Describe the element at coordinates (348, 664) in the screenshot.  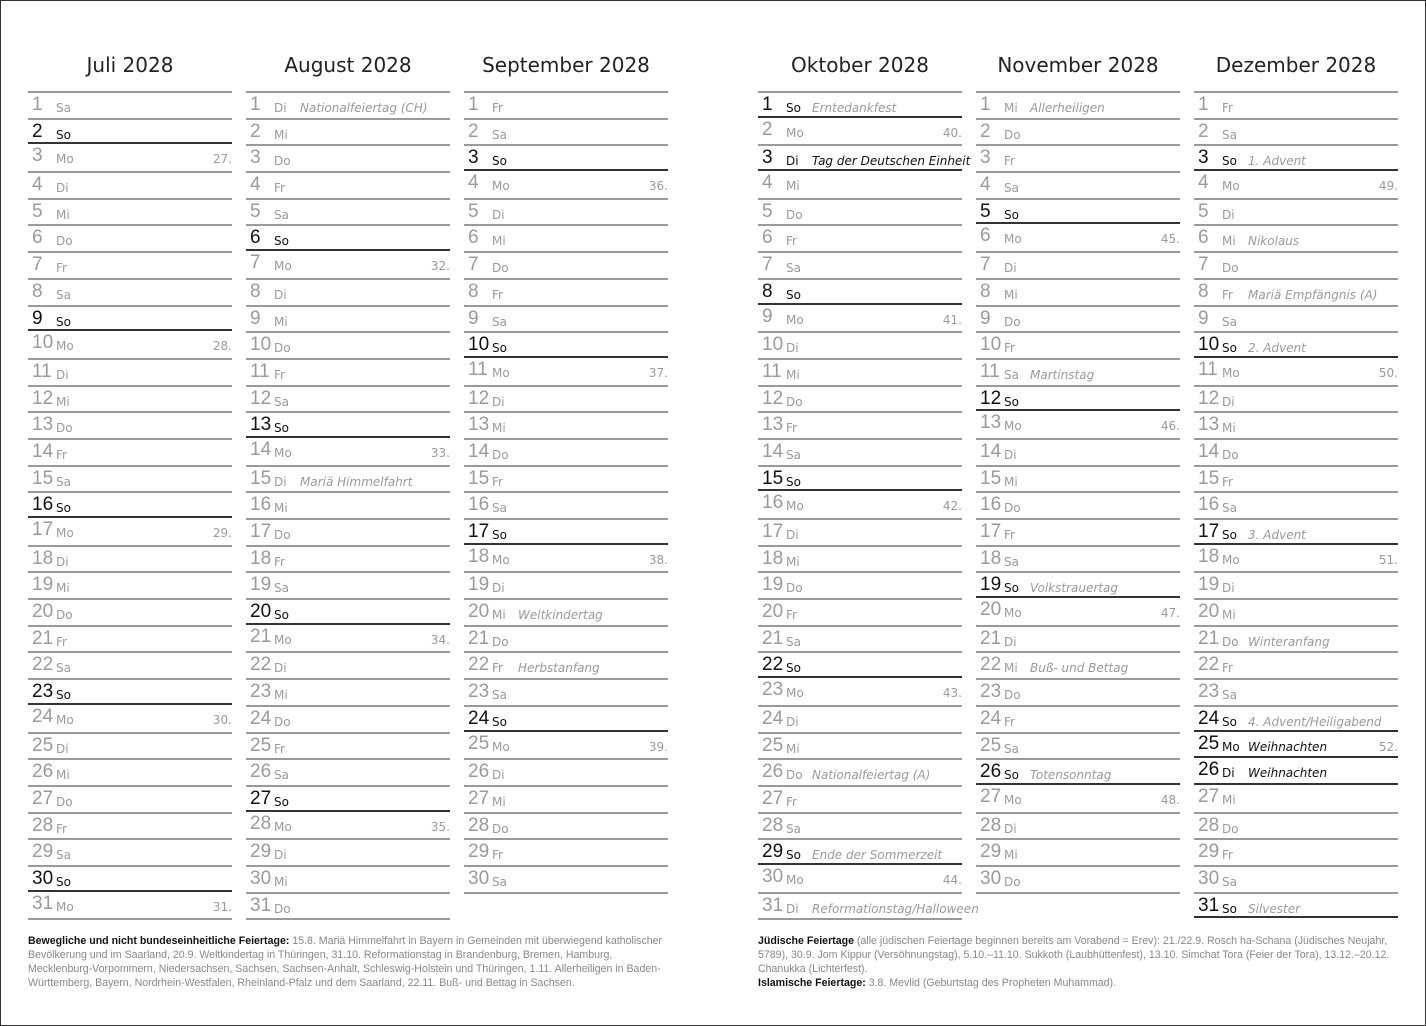
I see `day-row: 22 Di` at that location.